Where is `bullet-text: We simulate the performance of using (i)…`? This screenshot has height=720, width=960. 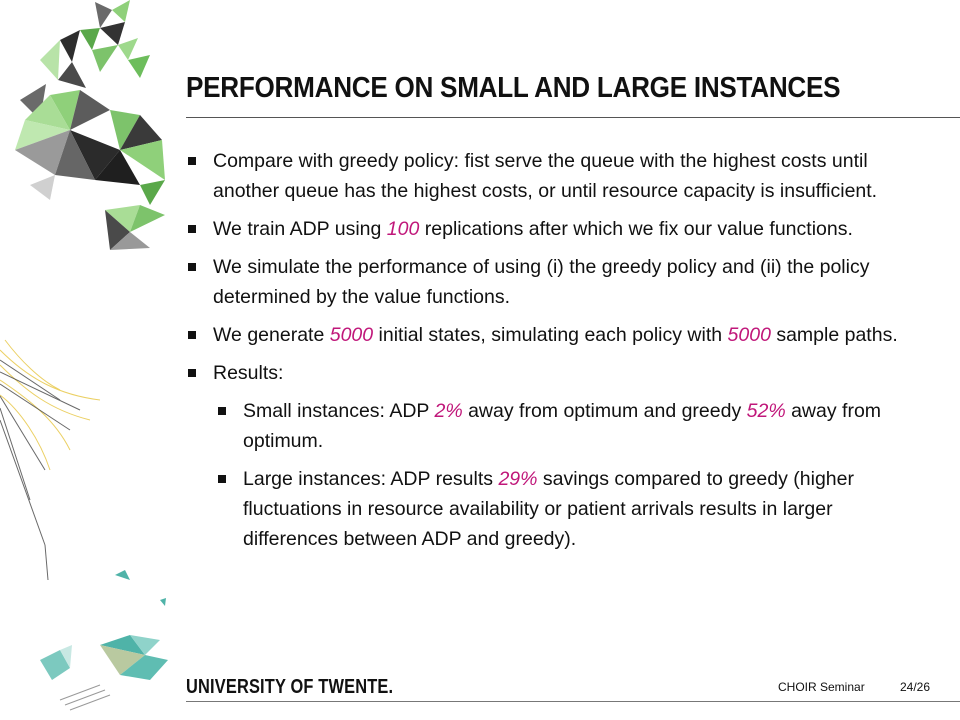
bullet-text: We simulate the performance of using (i)… is located at coordinates (541, 282).